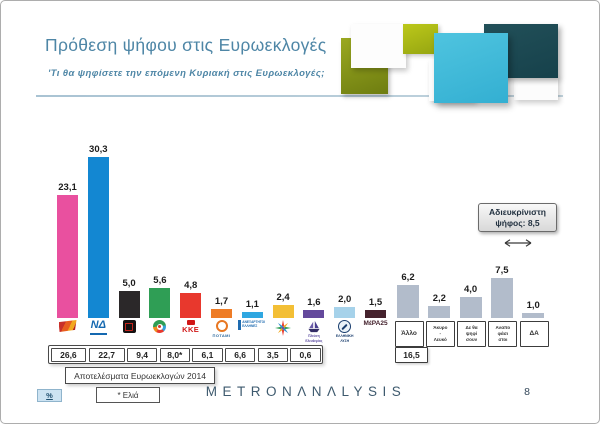 The width and height of the screenshot is (600, 424). I want to click on kinal-inner, so click(159, 326).